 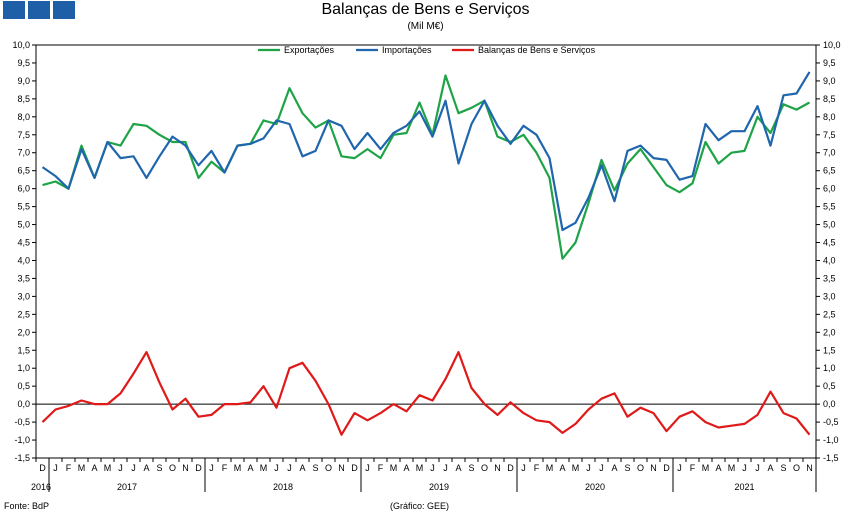 What do you see at coordinates (23, 332) in the screenshot?
I see `y-tick-label-left: 2,0` at bounding box center [23, 332].